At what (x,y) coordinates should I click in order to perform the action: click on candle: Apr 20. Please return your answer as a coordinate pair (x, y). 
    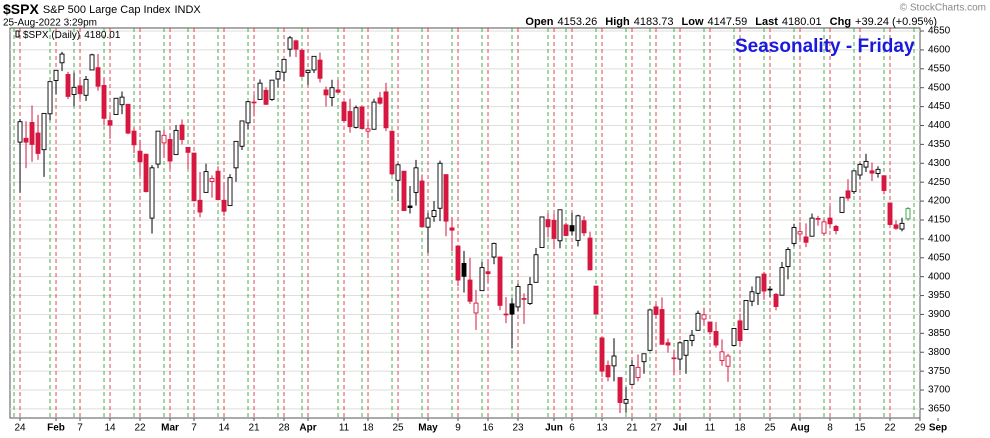
    Looking at the image, I should click on (380, 98).